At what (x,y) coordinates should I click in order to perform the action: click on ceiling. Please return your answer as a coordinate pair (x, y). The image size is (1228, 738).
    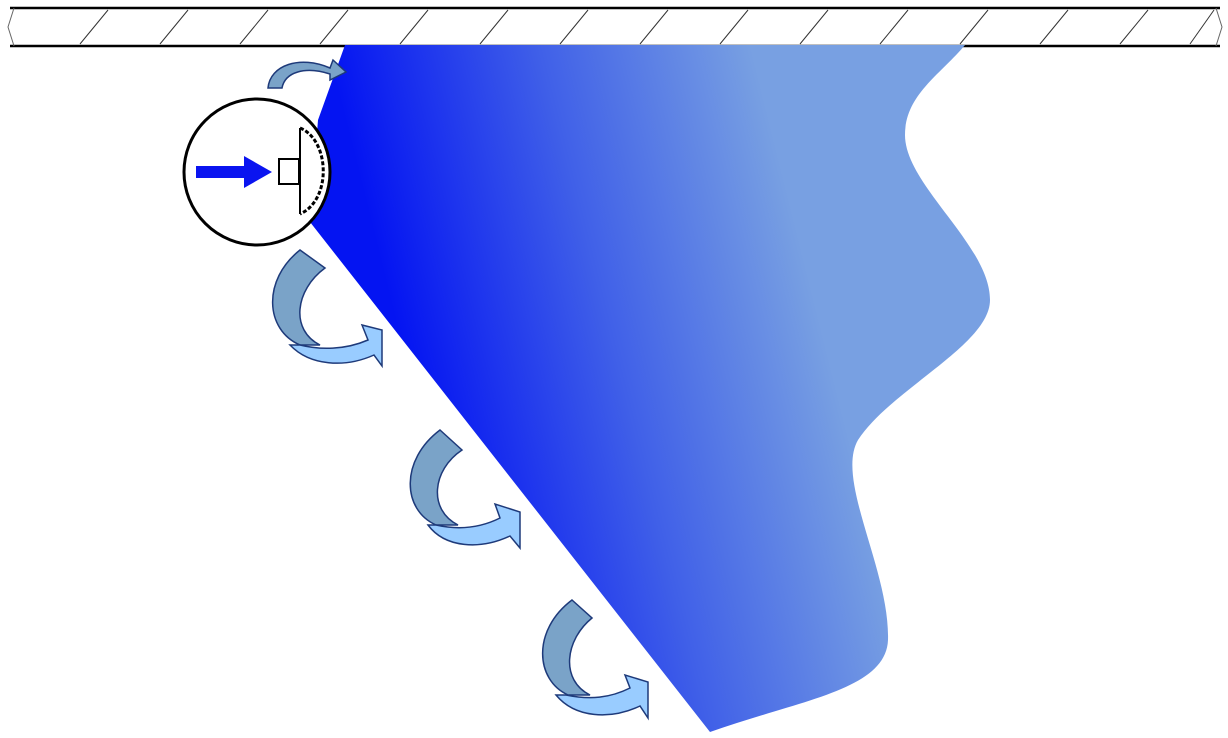
    Looking at the image, I should click on (615, 27).